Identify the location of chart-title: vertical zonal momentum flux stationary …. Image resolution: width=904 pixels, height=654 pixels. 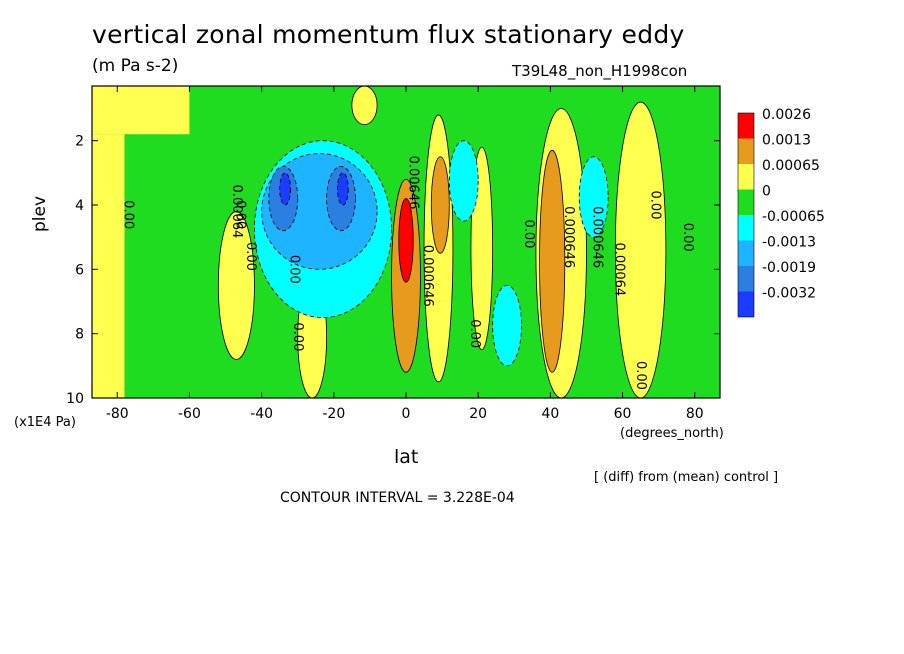
(388, 34).